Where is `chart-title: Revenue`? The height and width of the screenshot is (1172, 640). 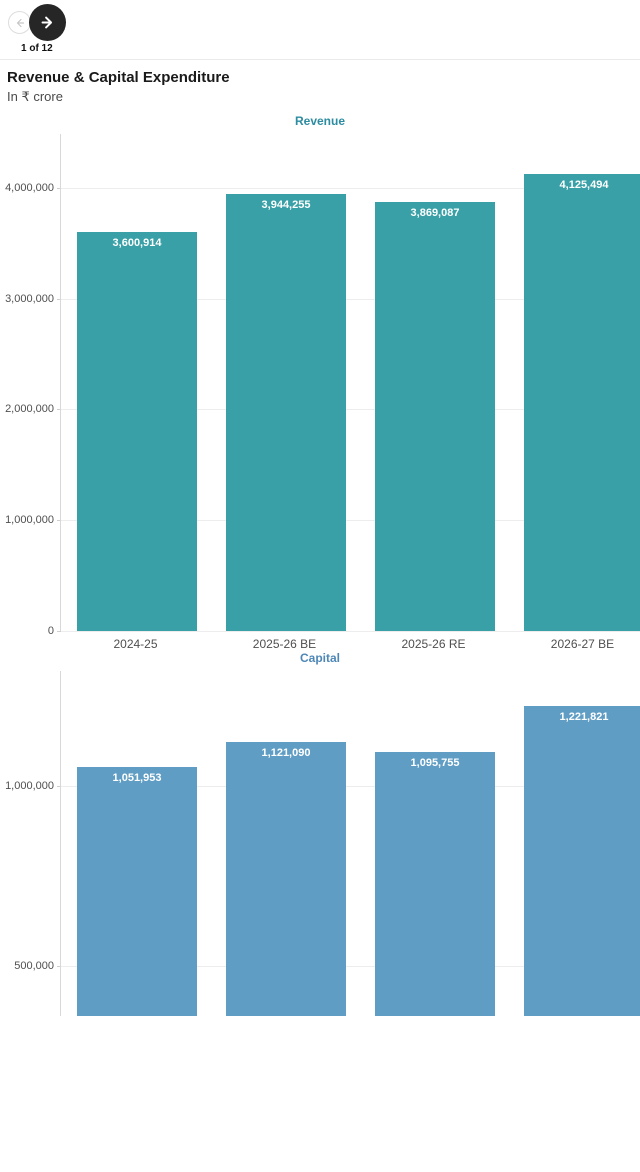
chart-title: Revenue is located at coordinates (320, 121).